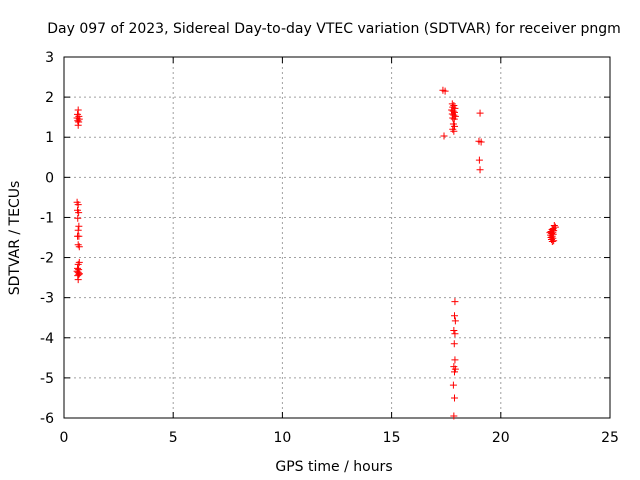  I want to click on y-tick-label: 0, so click(49, 178).